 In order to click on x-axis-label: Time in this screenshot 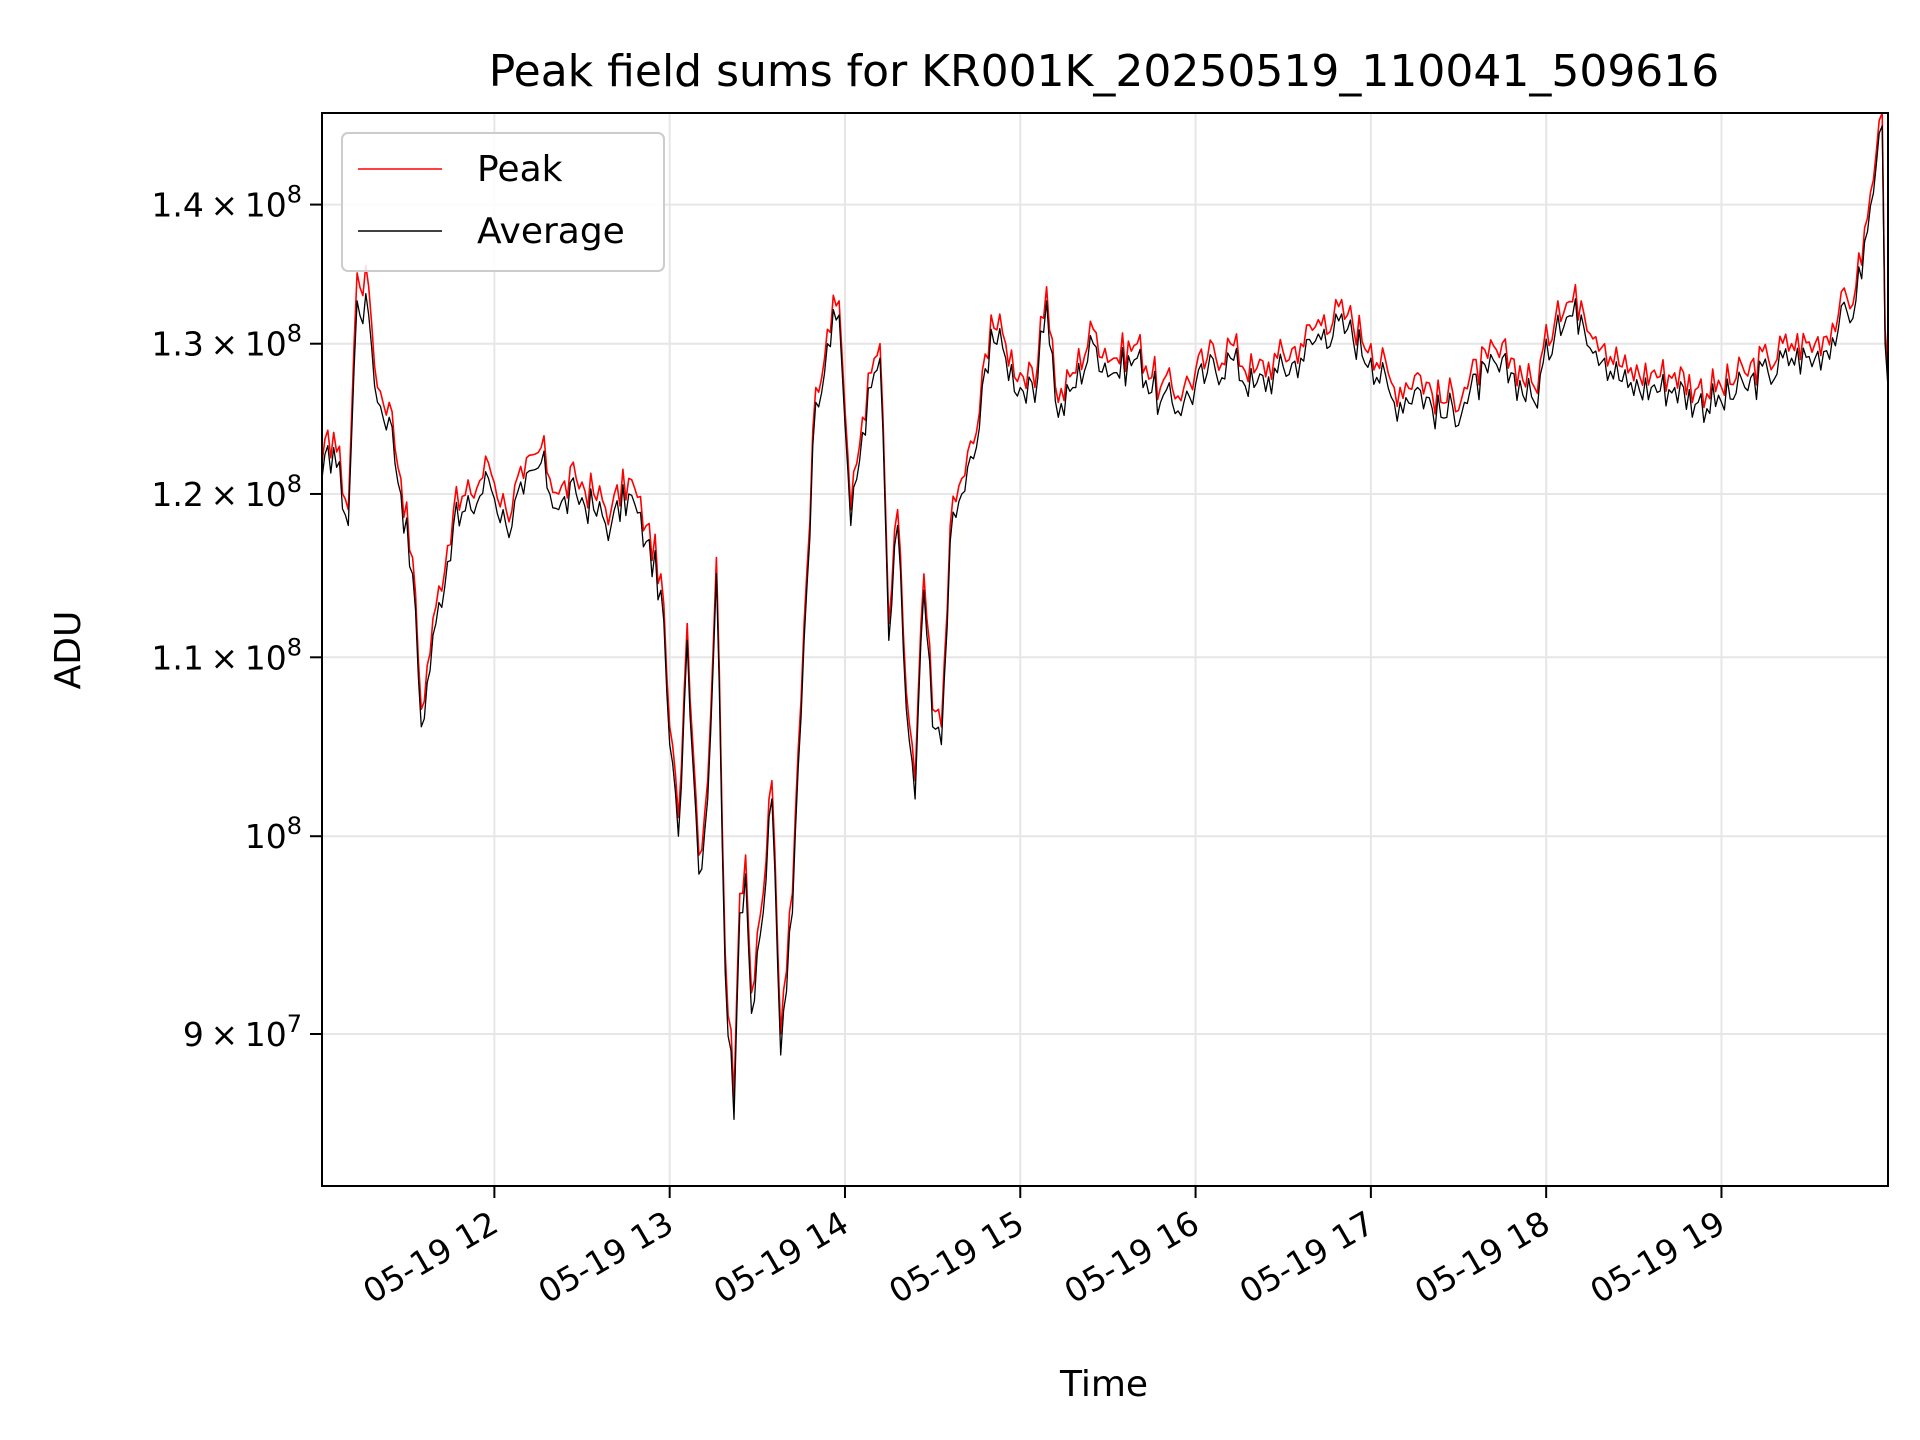, I will do `click(1103, 1384)`.